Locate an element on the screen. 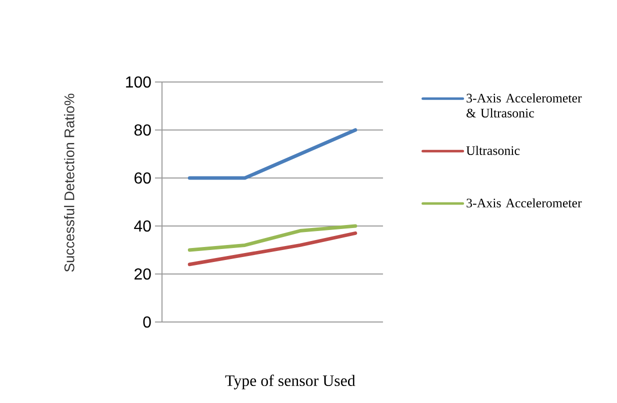 The height and width of the screenshot is (403, 617). line-series is located at coordinates (273, 238).